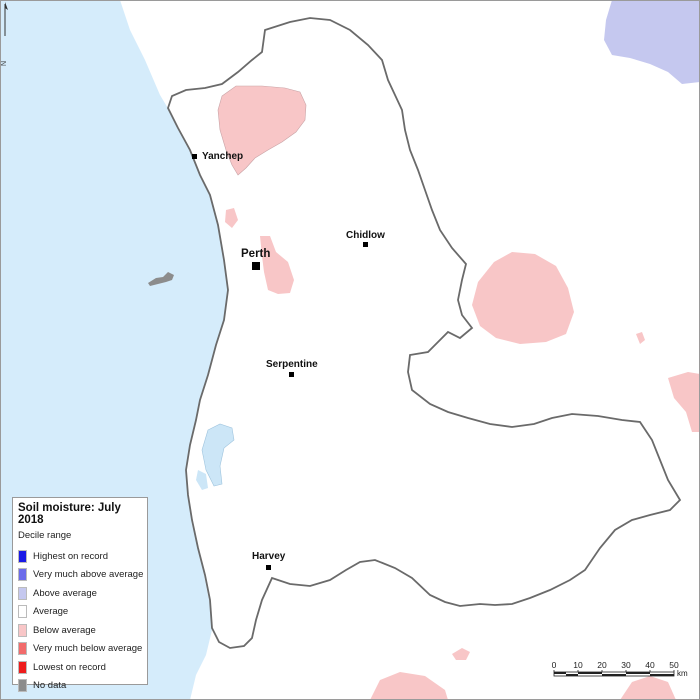  I want to click on below-average-patch-yanchep, so click(262, 130).